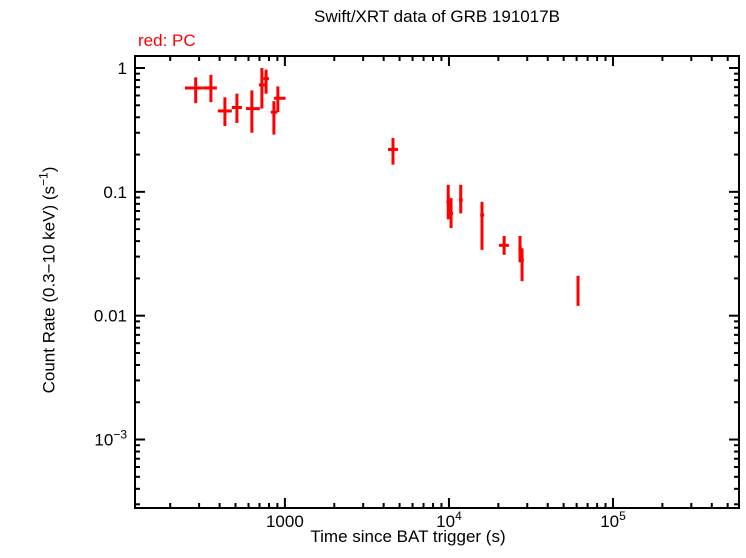 The image size is (746, 558). Describe the element at coordinates (167, 40) in the screenshot. I see `mode-legend-label: red: PC` at that location.